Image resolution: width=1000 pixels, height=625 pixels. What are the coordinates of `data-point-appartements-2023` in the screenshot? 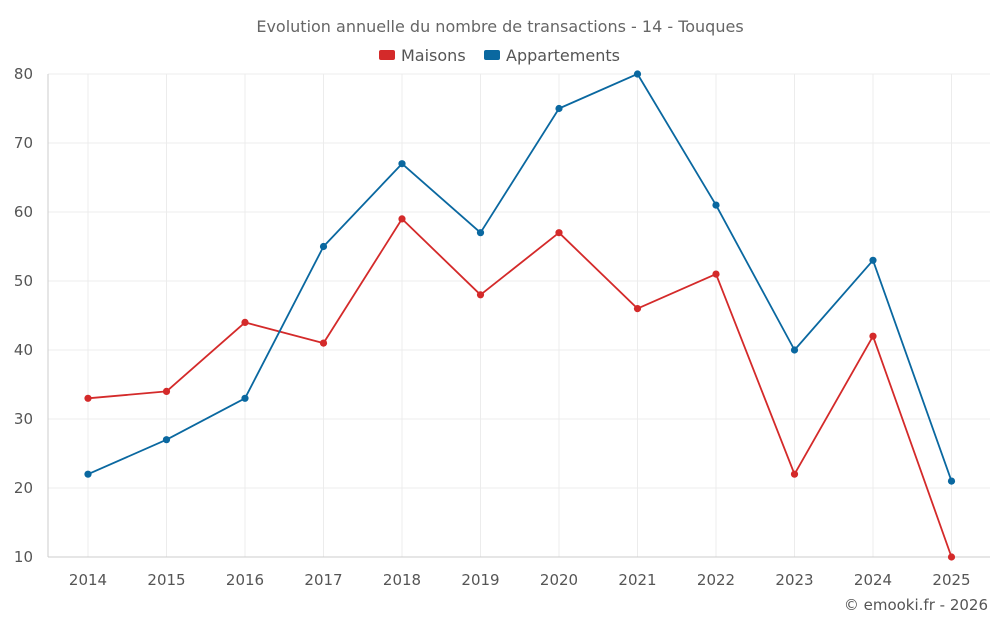 It's located at (794, 350).